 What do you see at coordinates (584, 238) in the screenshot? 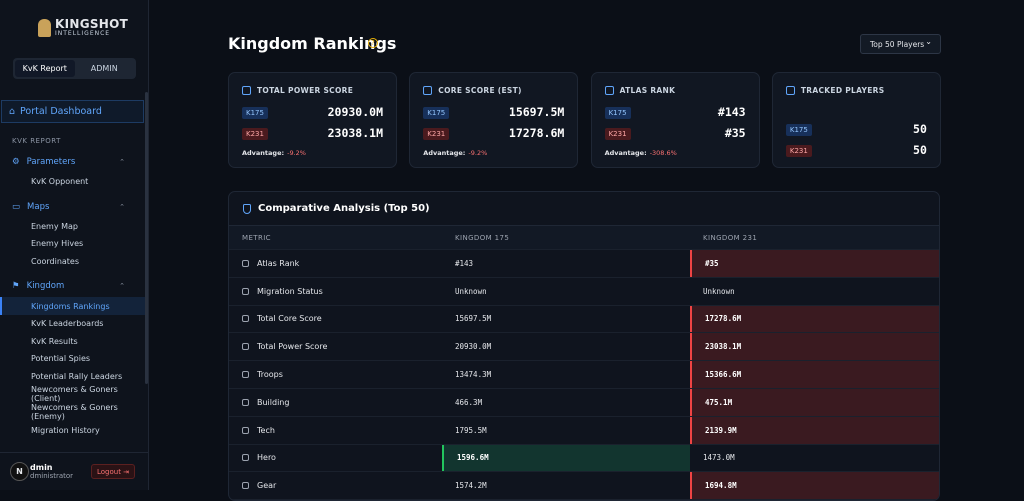
I see `table-header: METRIC KINGDOM 175 KINGDOM 231` at bounding box center [584, 238].